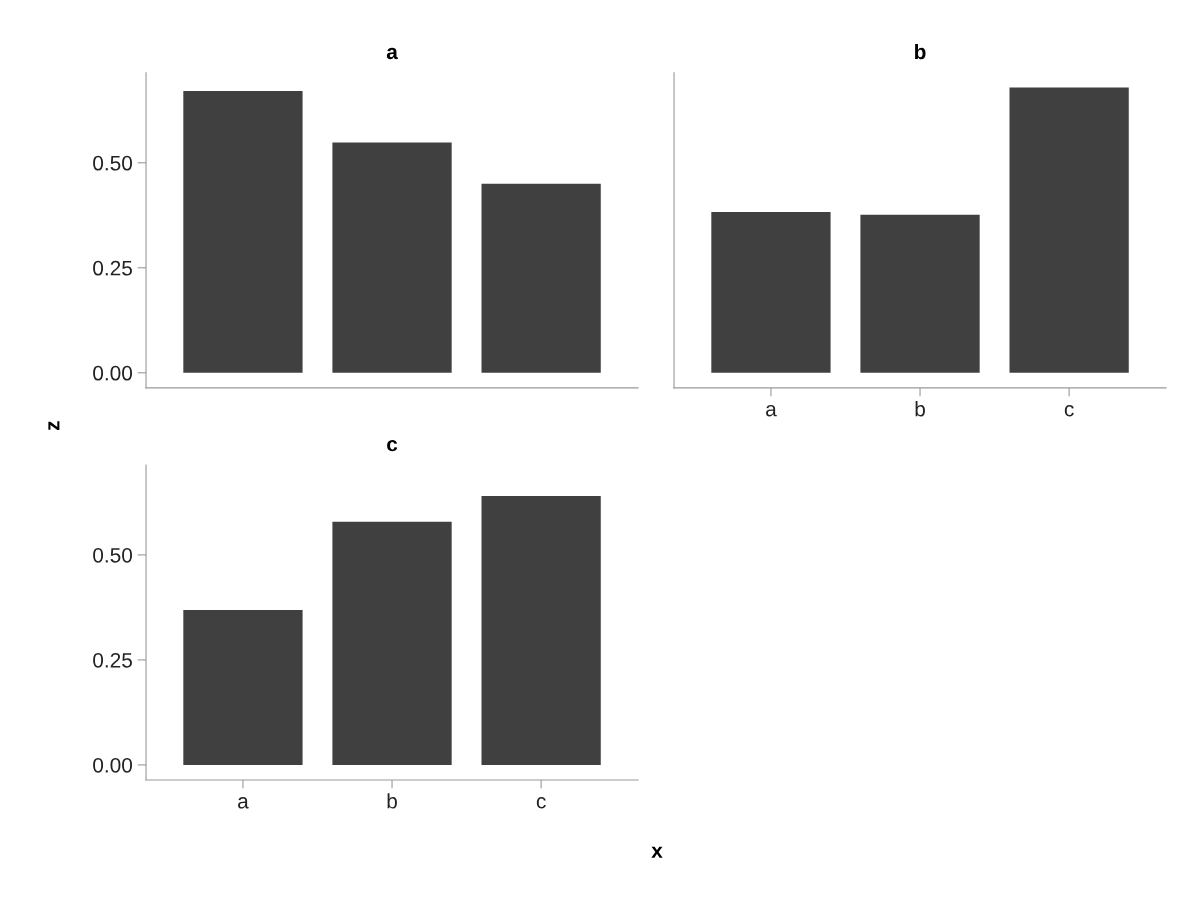 This screenshot has height=900, width=1200. What do you see at coordinates (392, 53) in the screenshot?
I see `chart-title: a` at bounding box center [392, 53].